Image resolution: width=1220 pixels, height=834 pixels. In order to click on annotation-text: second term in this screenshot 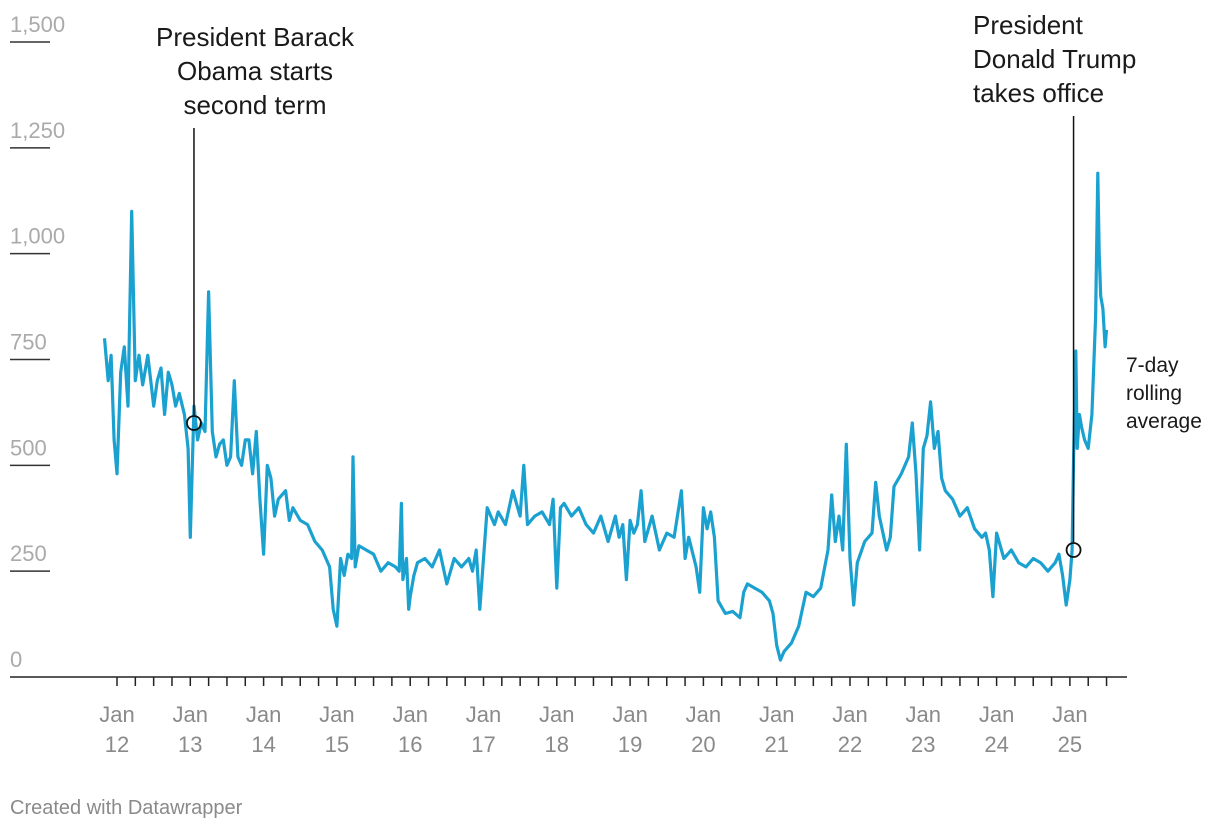, I will do `click(254, 105)`.